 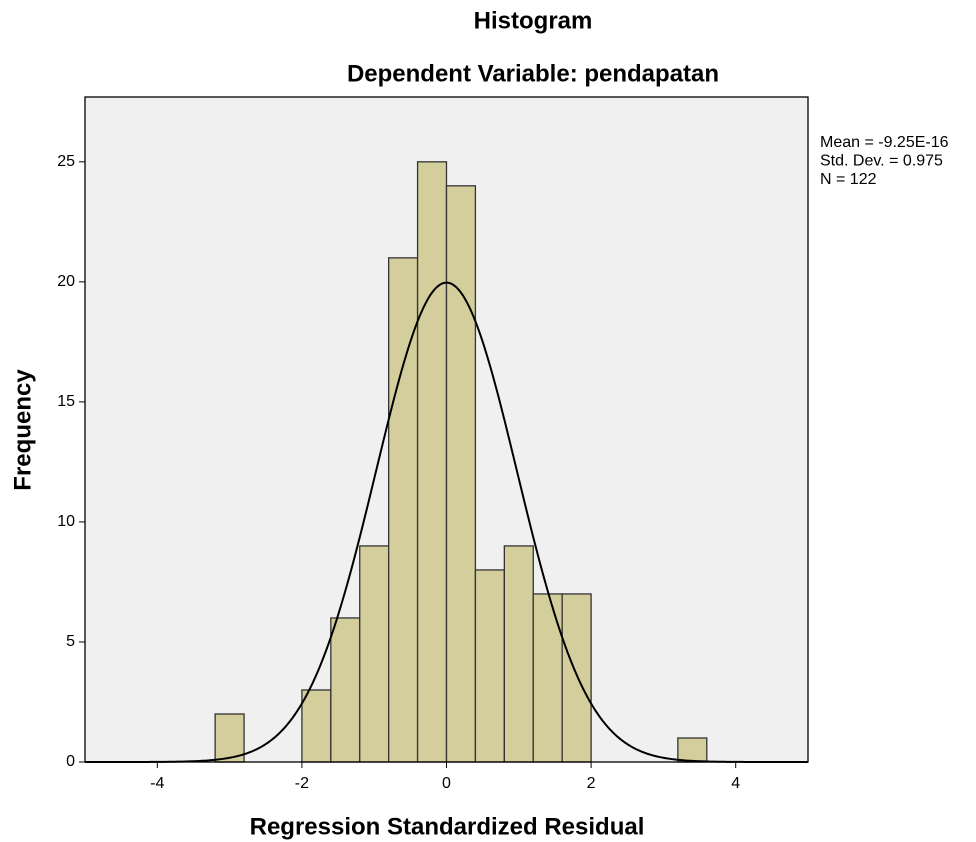 I want to click on y-tick-label: 10, so click(x=66, y=521).